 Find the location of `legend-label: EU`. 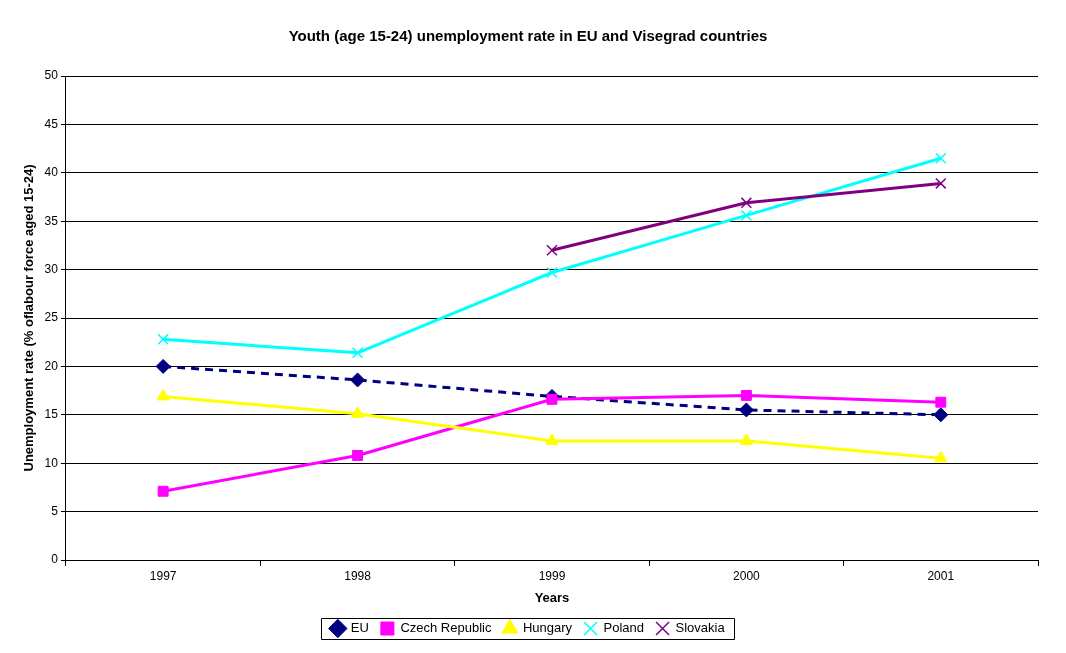

legend-label: EU is located at coordinates (359, 628).